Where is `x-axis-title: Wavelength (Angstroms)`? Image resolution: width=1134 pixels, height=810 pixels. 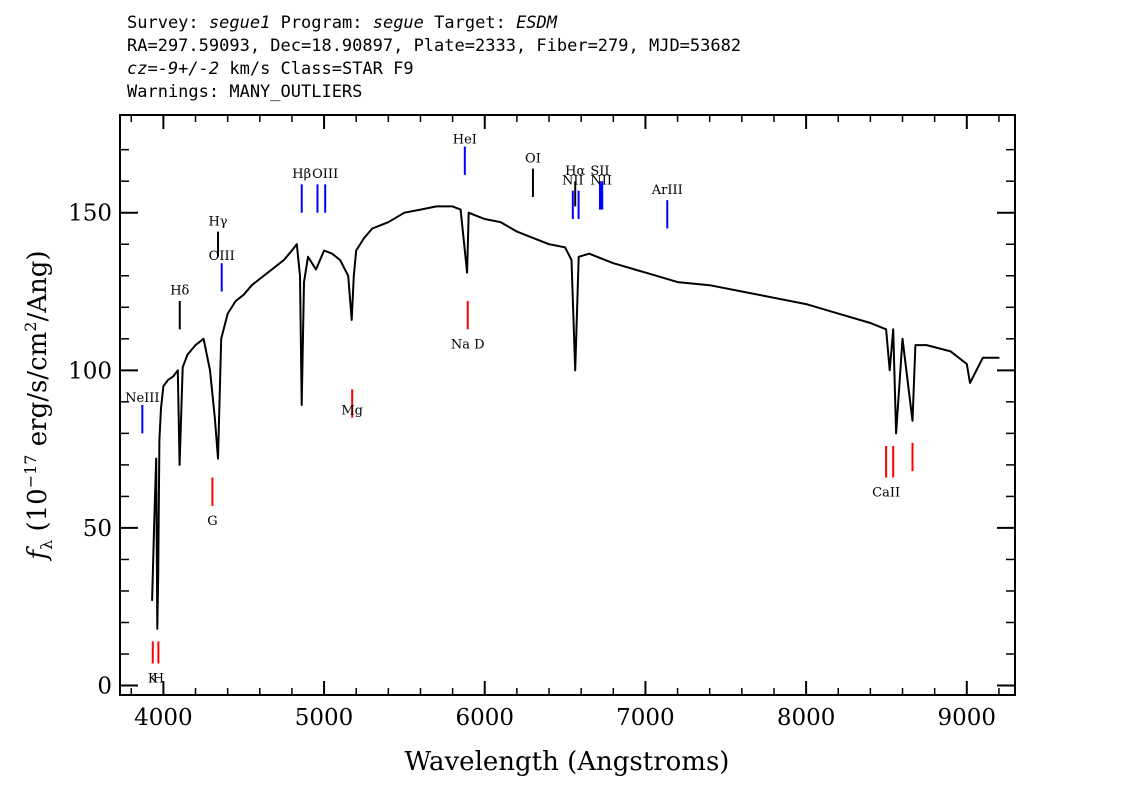
x-axis-title: Wavelength (Angstroms) is located at coordinates (567, 762).